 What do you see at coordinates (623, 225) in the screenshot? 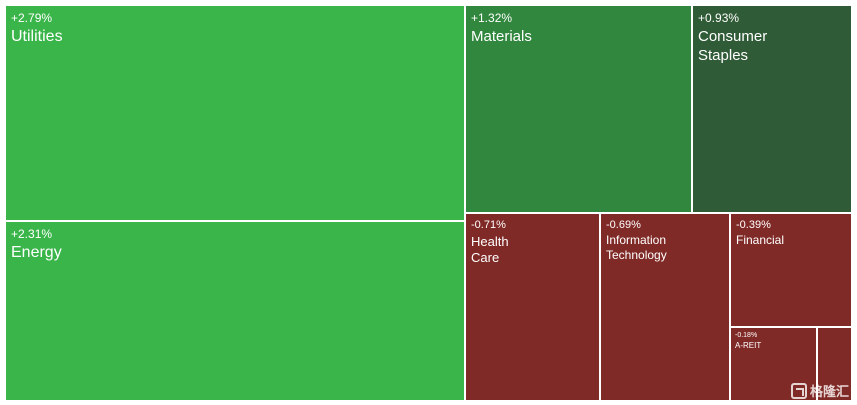
I see `tile-change-label: -0.69%` at bounding box center [623, 225].